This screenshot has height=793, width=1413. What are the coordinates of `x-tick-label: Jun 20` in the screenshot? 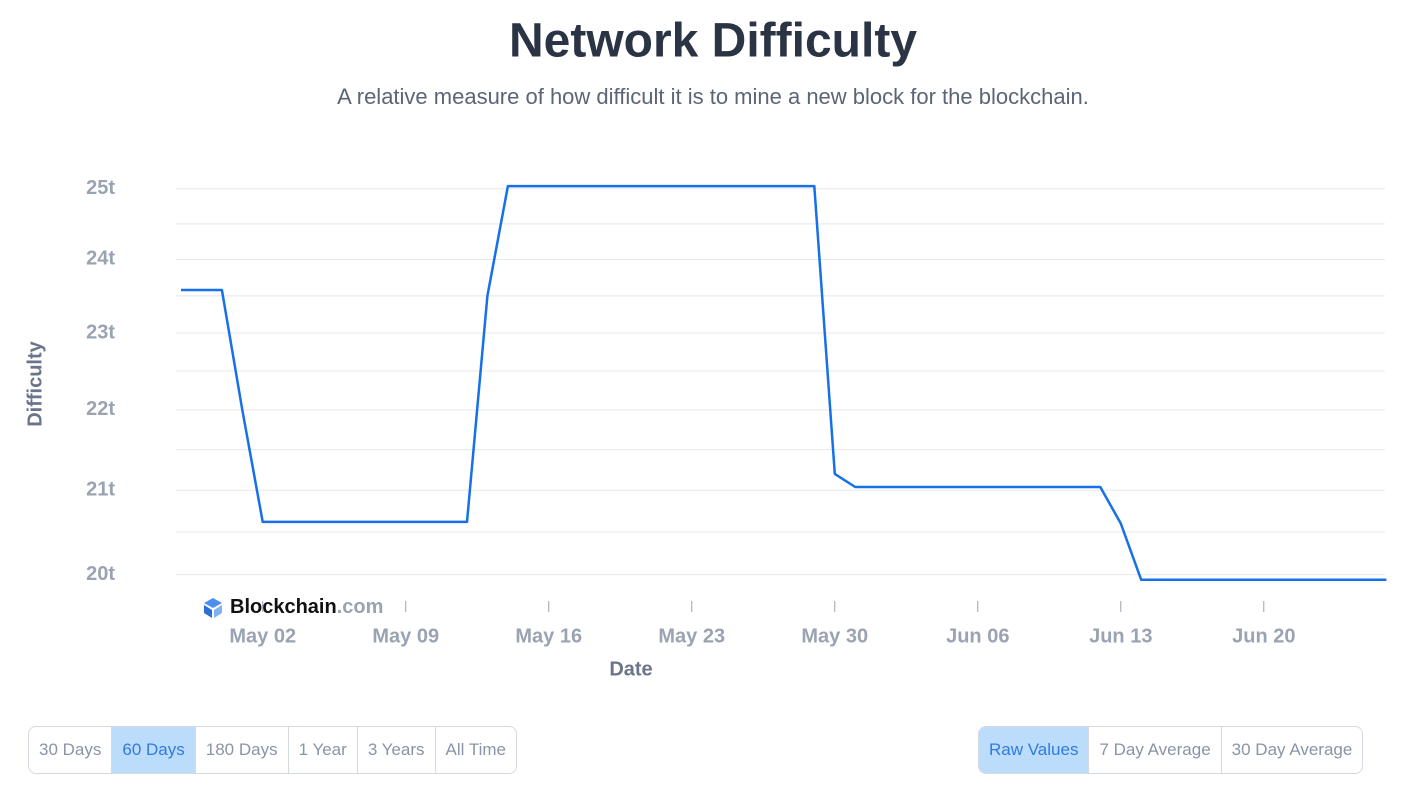 It's located at (1263, 636).